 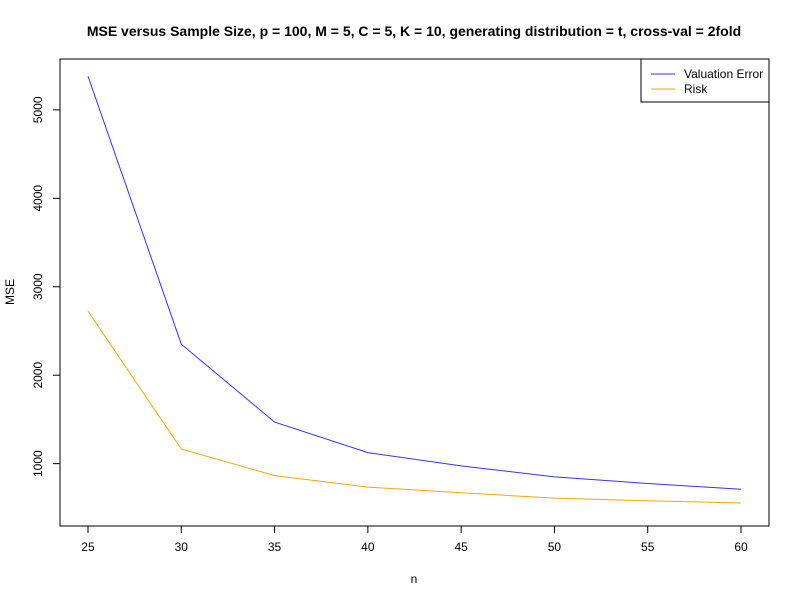 I want to click on x-tick-label: 50, so click(x=555, y=547).